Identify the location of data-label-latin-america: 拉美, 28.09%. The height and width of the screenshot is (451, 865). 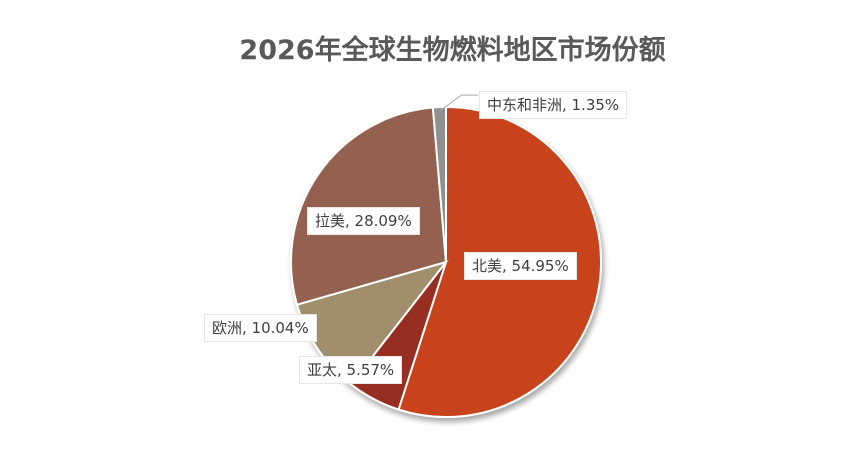
(363, 221).